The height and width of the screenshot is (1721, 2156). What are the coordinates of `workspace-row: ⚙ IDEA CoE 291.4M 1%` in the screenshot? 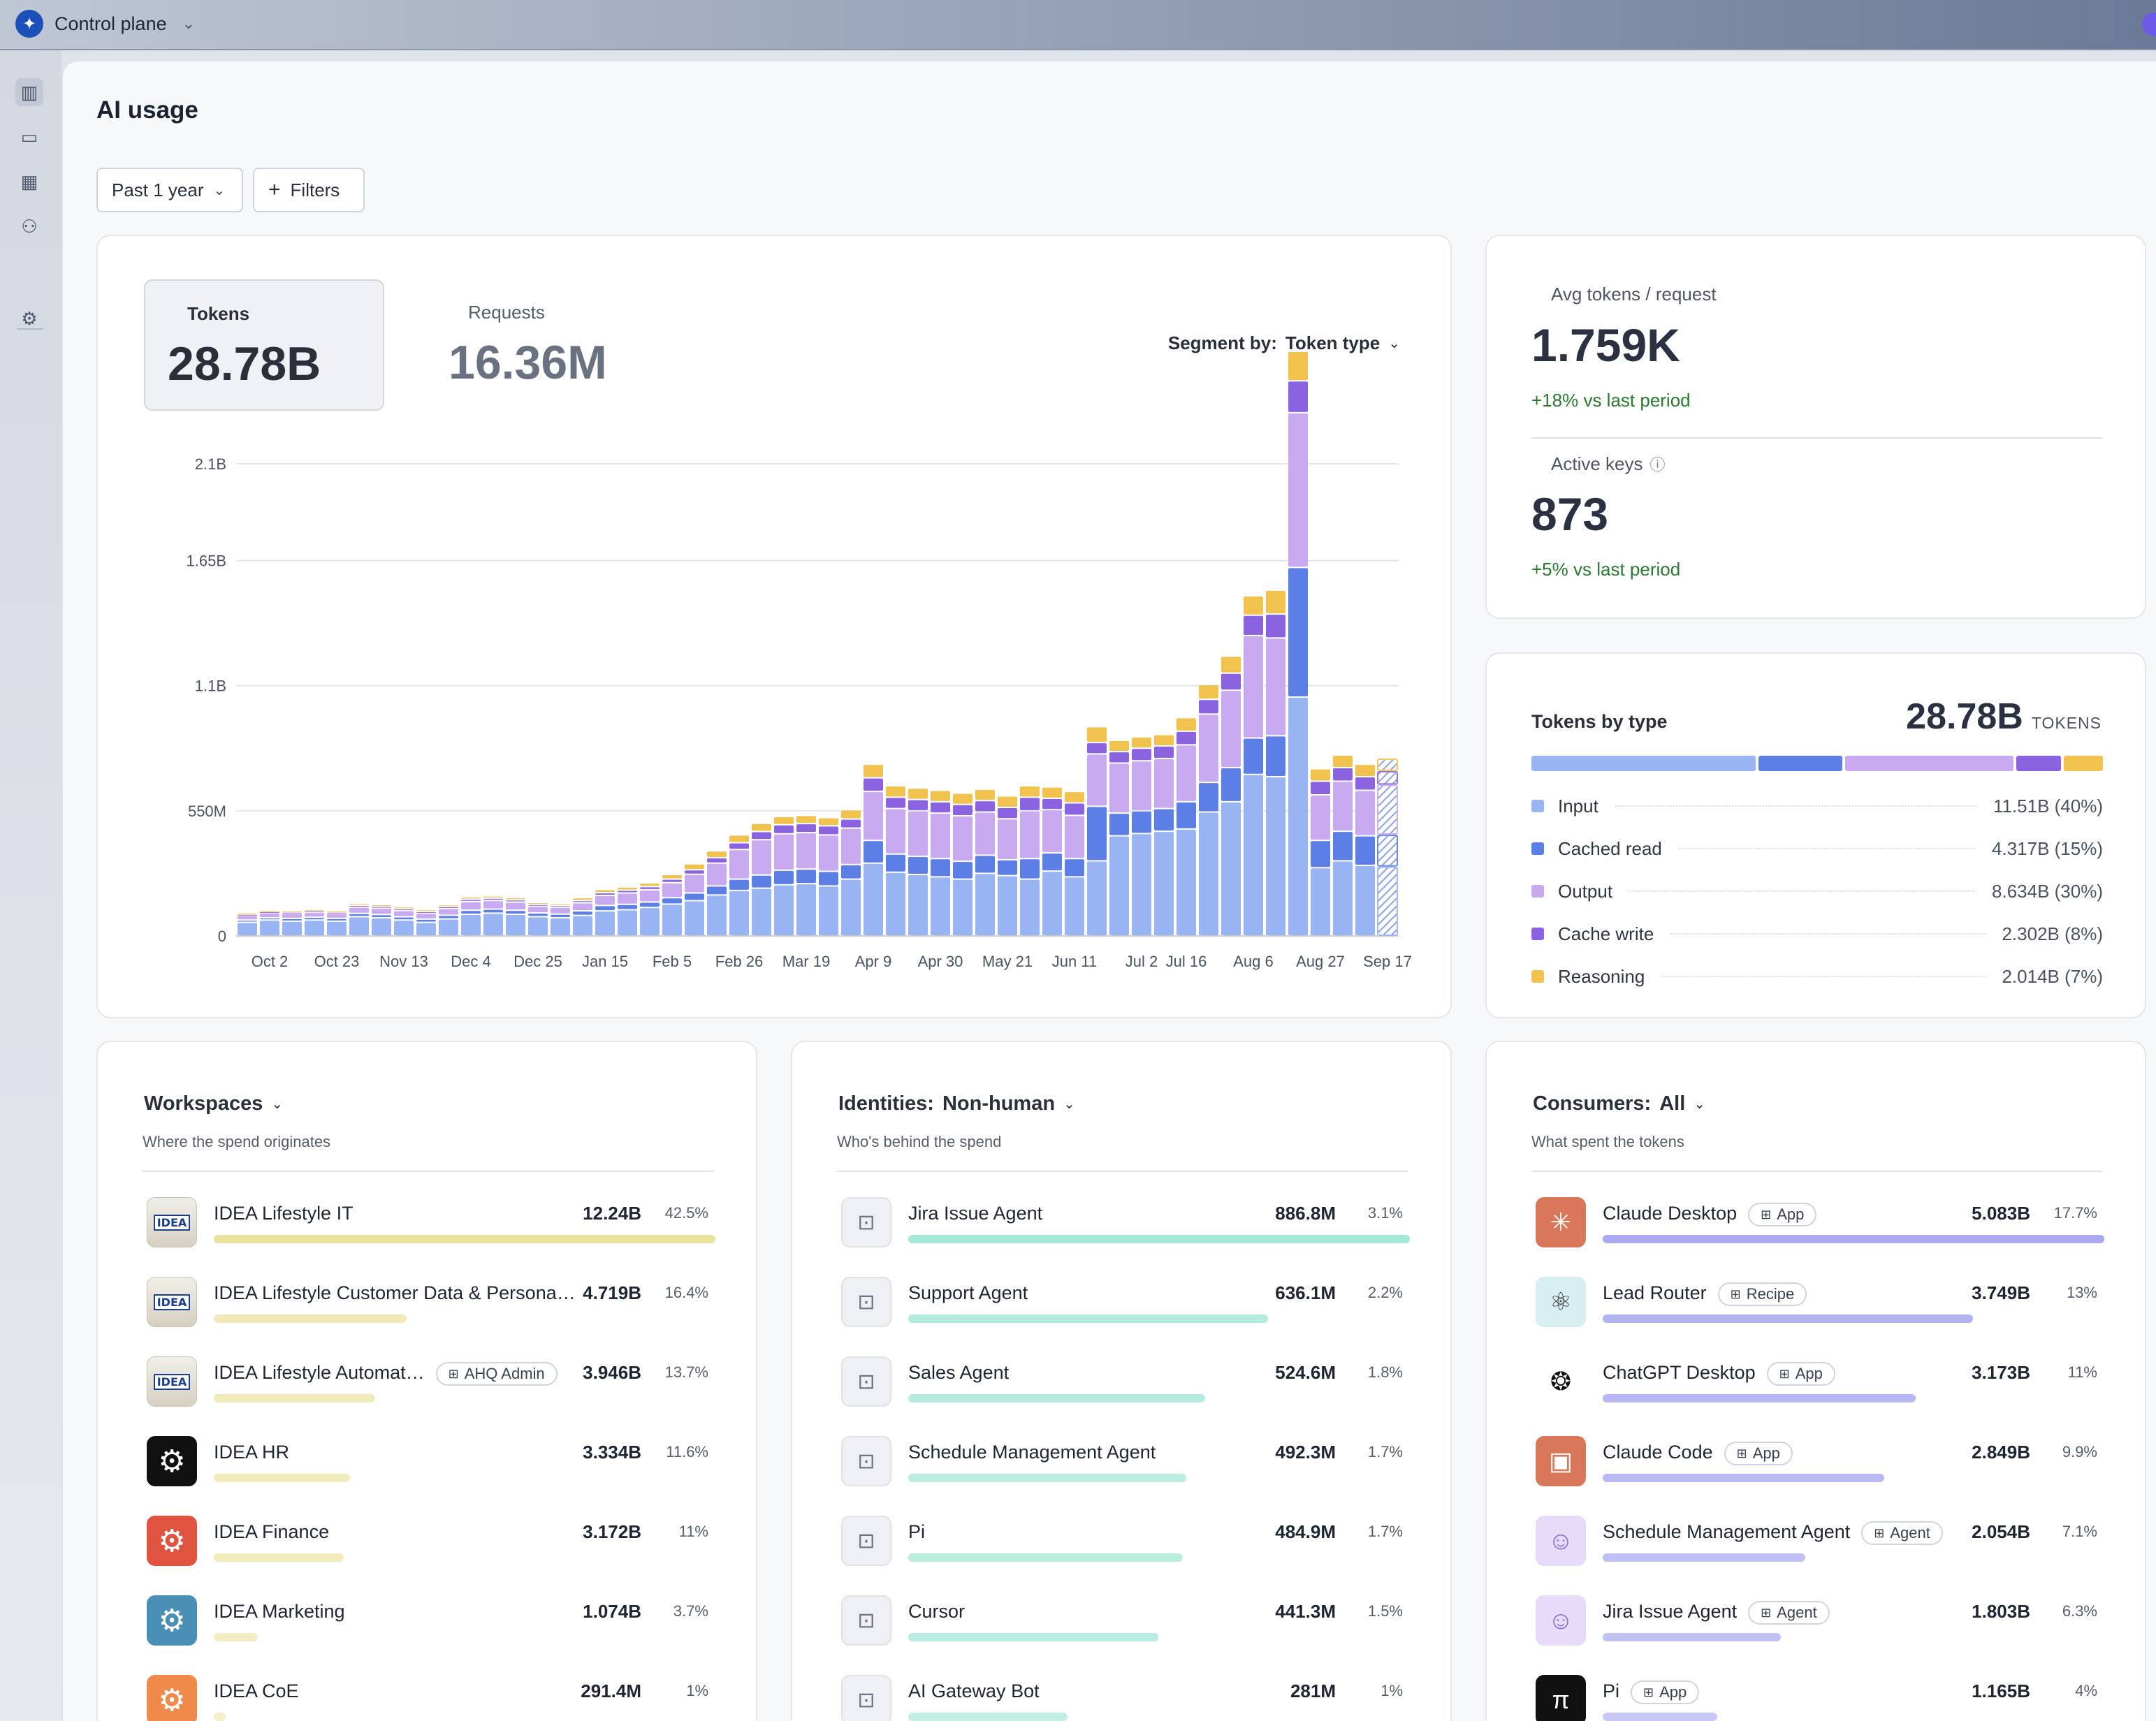 It's located at (428, 1698).